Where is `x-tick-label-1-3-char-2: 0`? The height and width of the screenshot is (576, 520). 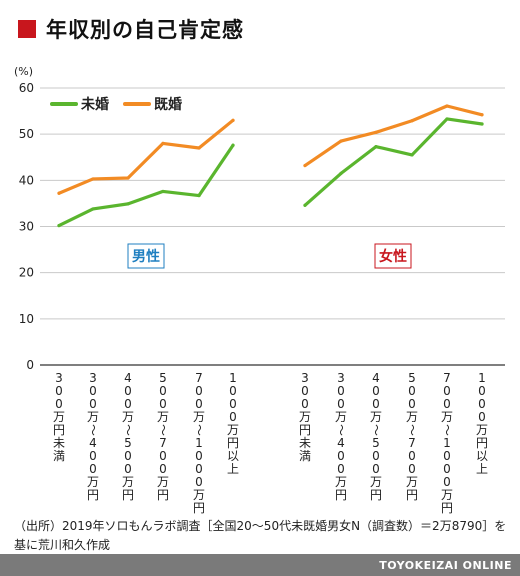
x-tick-label-1-3-char-2: 0 is located at coordinates (412, 404).